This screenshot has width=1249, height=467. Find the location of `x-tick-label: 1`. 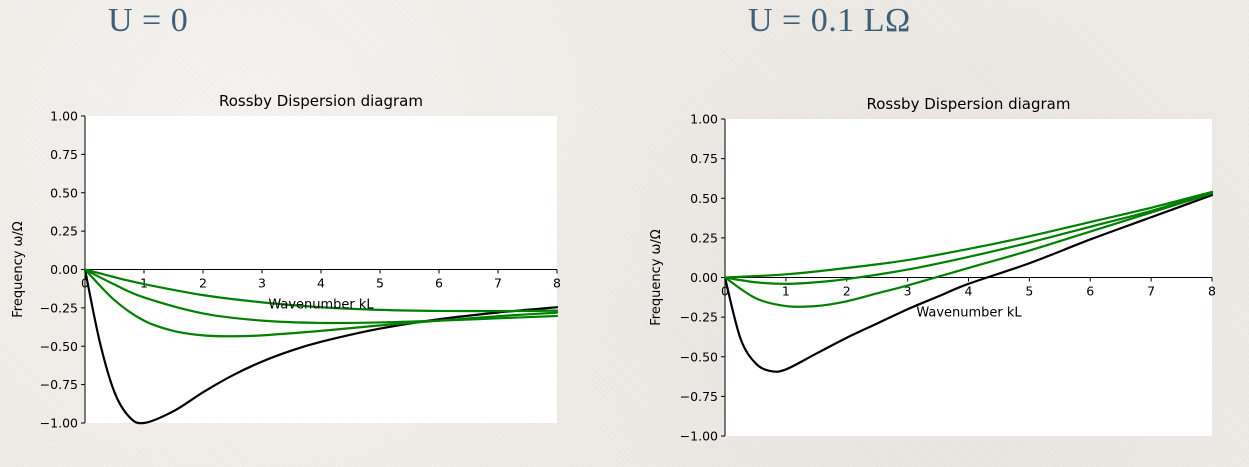

x-tick-label: 1 is located at coordinates (786, 291).